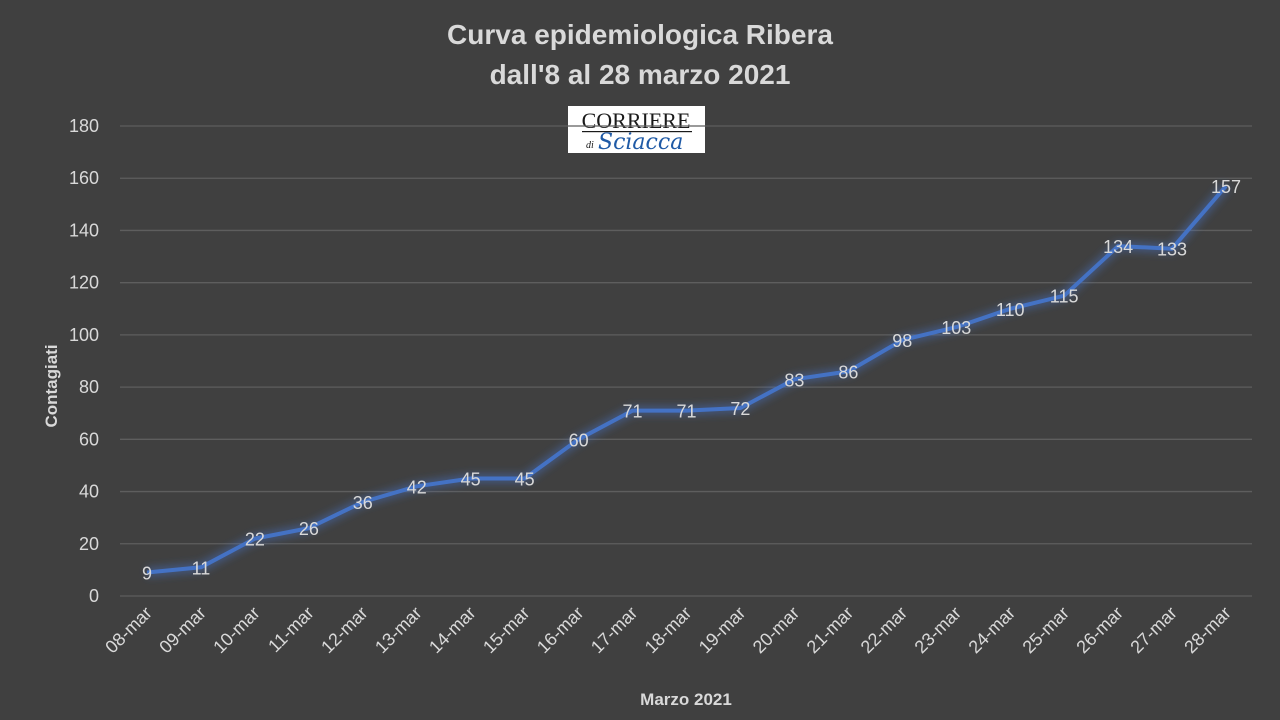 Image resolution: width=1280 pixels, height=720 pixels. Describe the element at coordinates (938, 630) in the screenshot. I see `x-tick-label: 23-mar` at that location.